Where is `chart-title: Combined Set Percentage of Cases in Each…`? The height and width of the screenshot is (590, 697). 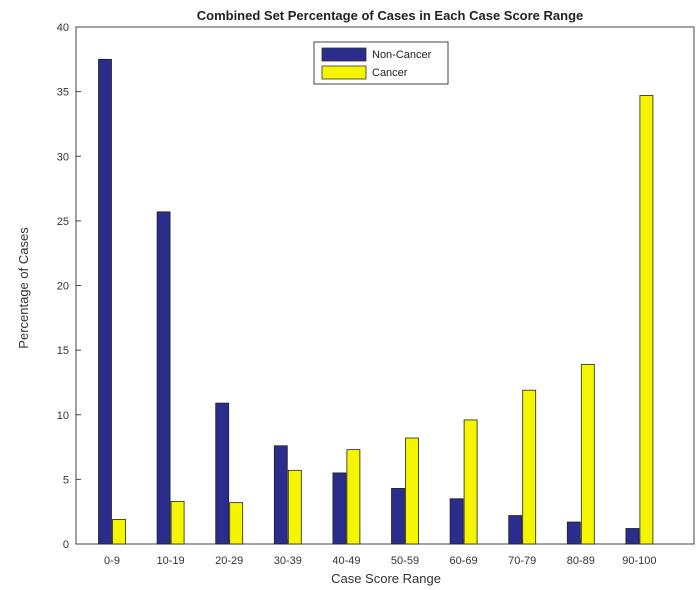 chart-title: Combined Set Percentage of Cases in Each… is located at coordinates (390, 15).